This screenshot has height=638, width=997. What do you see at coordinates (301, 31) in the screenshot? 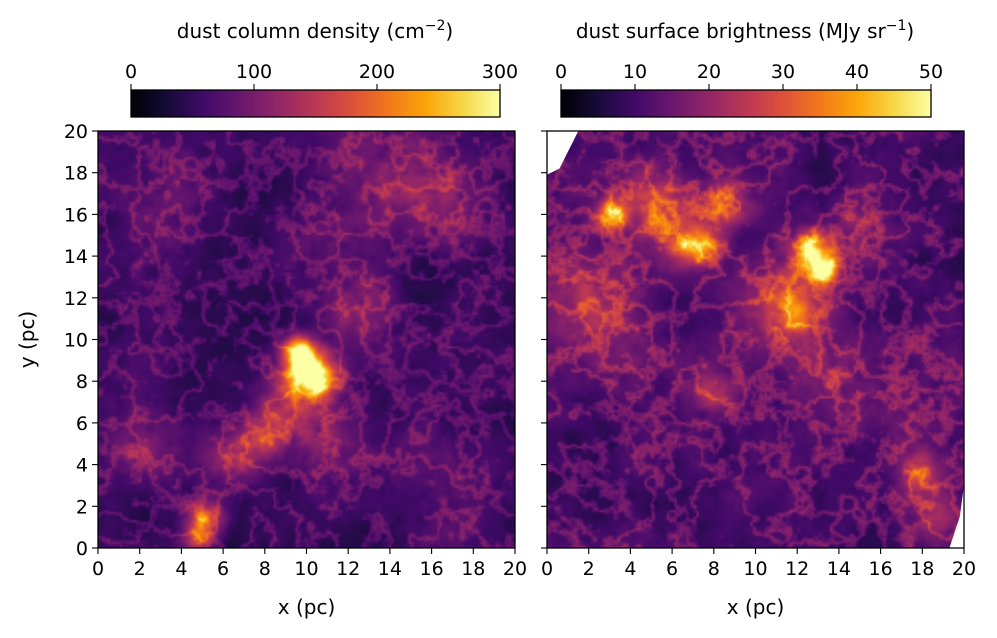
I see `colorbar-left-title-text: dust column density (cm` at bounding box center [301, 31].